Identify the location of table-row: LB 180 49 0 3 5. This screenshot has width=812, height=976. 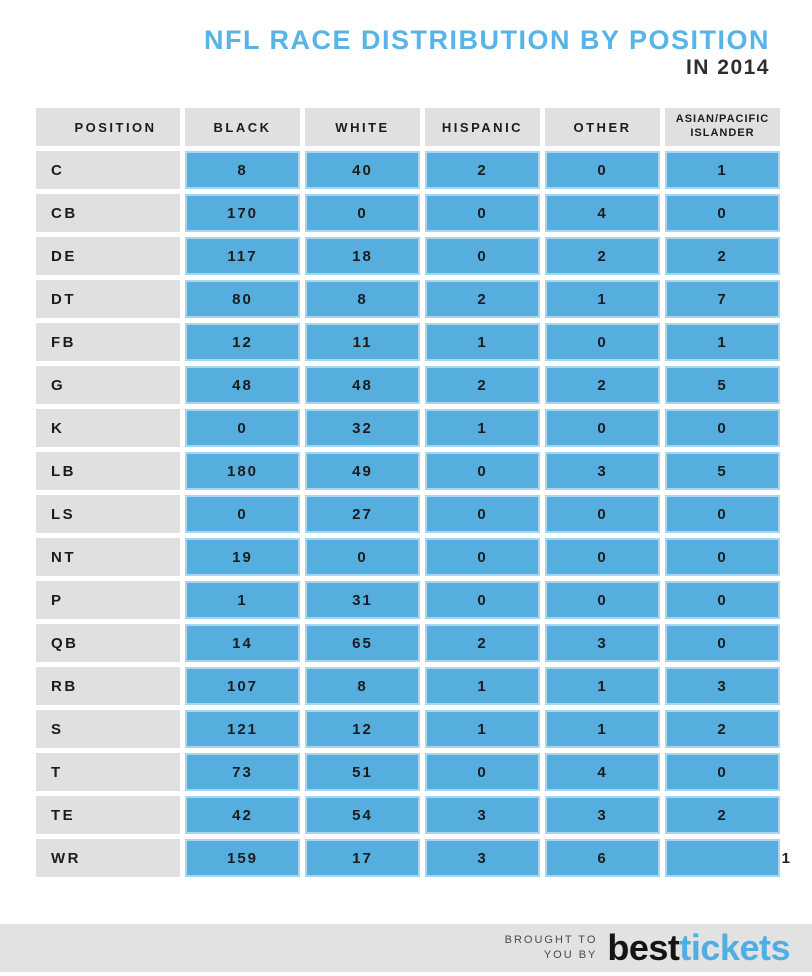
(408, 471).